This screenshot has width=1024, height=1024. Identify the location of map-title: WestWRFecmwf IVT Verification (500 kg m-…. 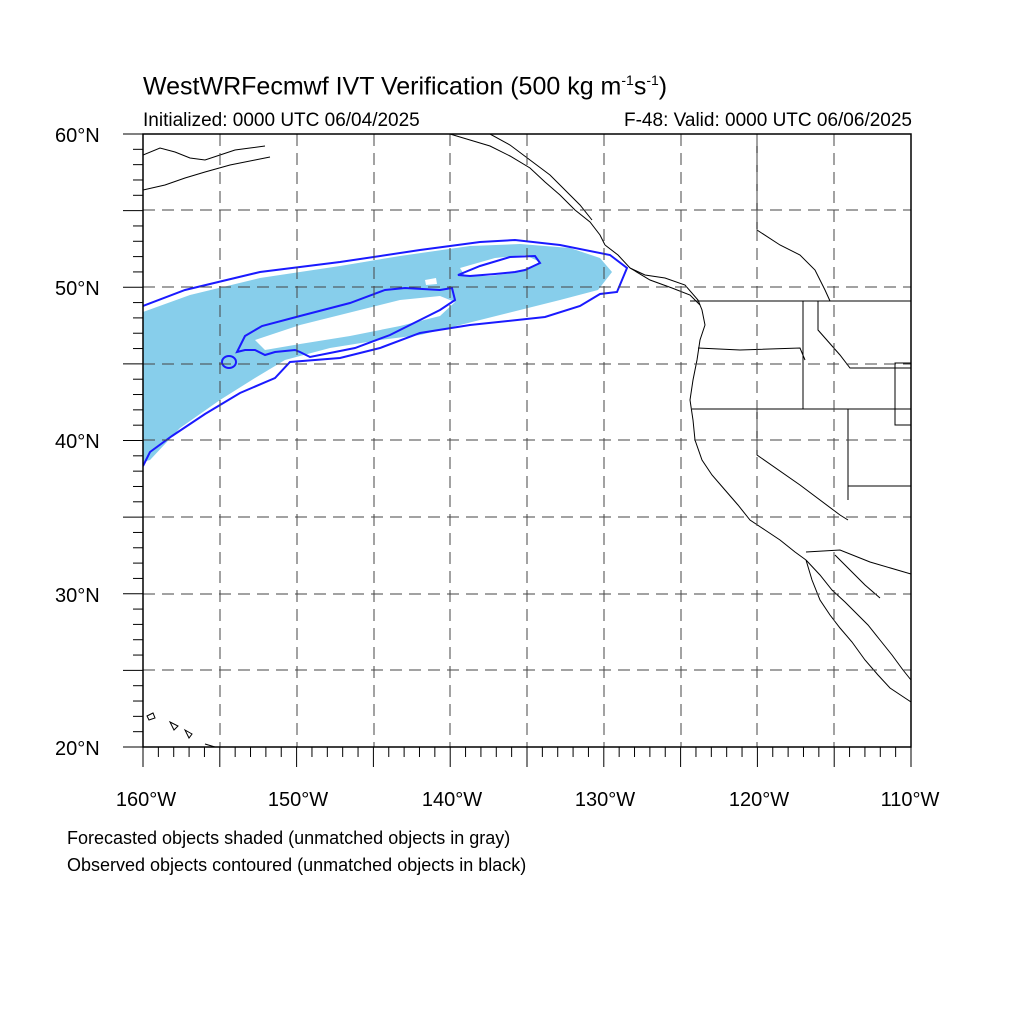
(405, 86).